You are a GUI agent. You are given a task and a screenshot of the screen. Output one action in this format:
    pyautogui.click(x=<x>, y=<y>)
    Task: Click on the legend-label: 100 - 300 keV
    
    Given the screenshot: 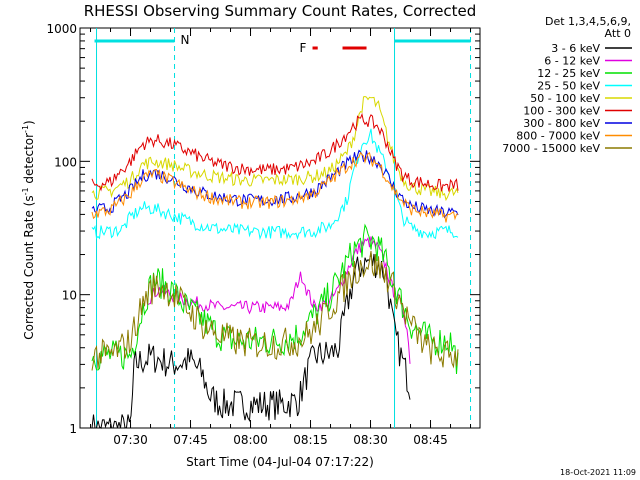 What is the action you would take?
    pyautogui.click(x=561, y=111)
    